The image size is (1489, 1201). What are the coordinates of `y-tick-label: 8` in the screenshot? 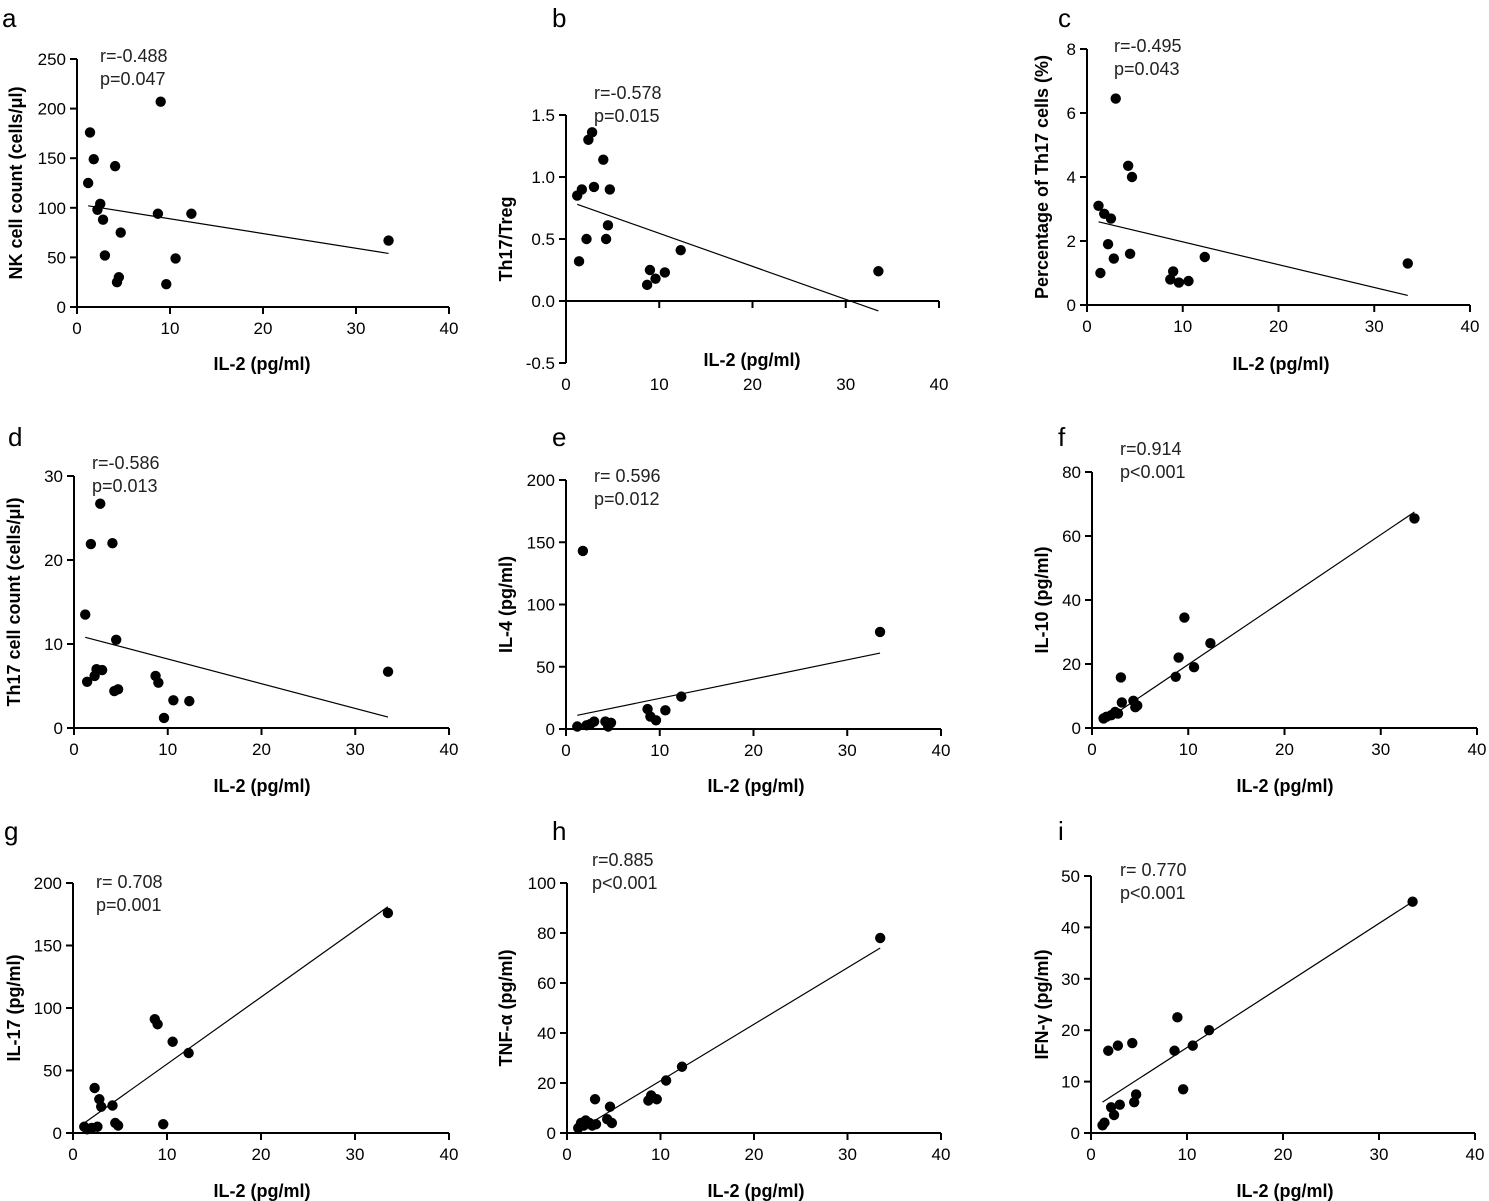 It's located at (1071, 49).